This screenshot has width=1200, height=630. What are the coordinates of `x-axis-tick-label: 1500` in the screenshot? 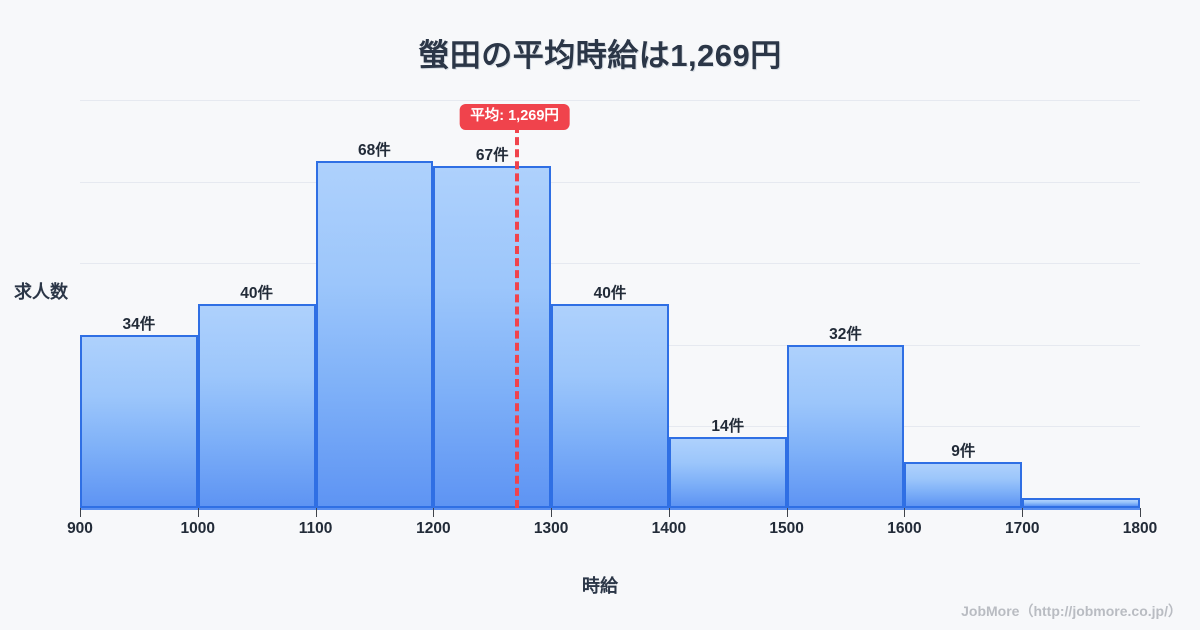 It's located at (786, 528).